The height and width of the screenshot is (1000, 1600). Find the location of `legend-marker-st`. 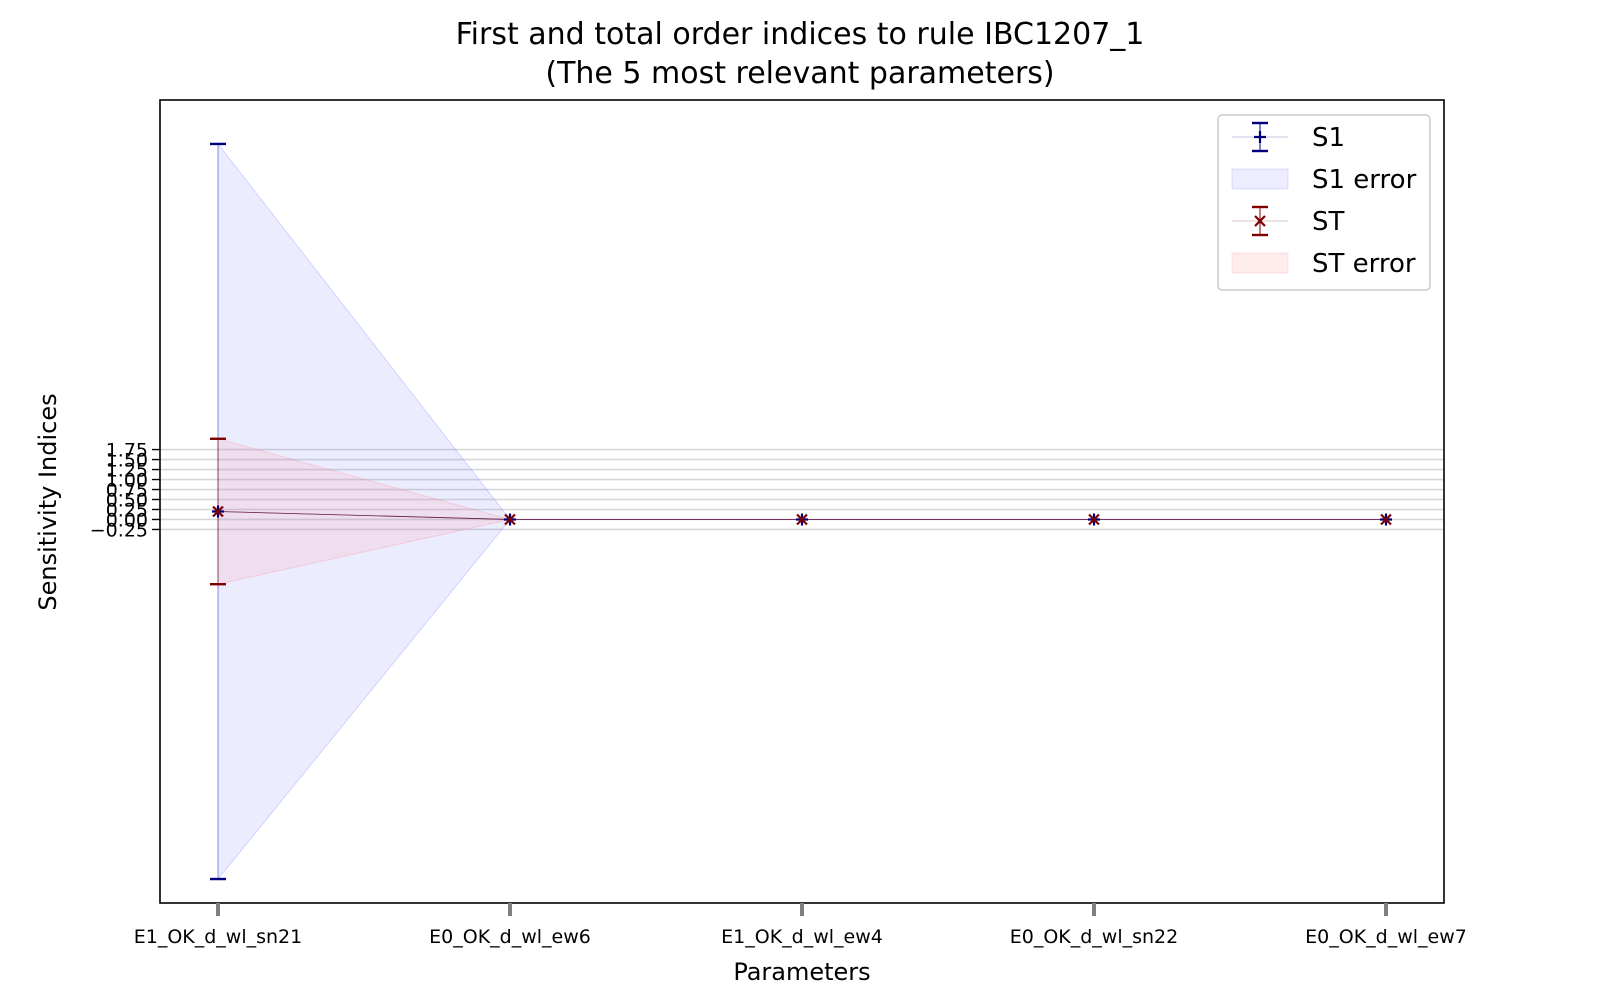

legend-marker-st is located at coordinates (1260, 221).